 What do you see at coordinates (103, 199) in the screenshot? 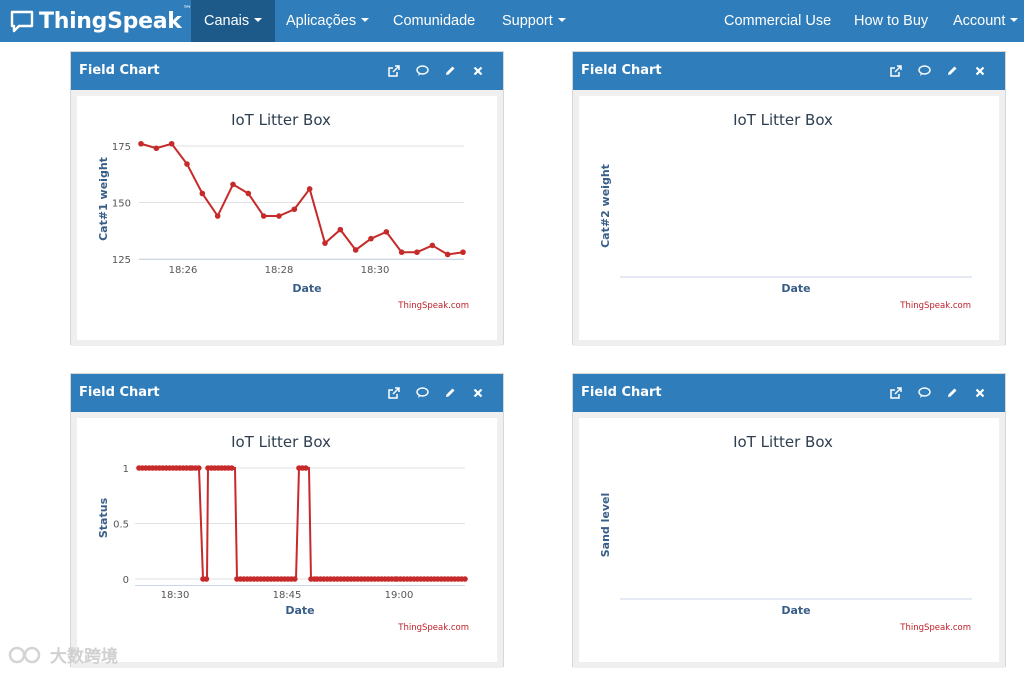
I see `y-axis-title: Cat#1 weight` at bounding box center [103, 199].